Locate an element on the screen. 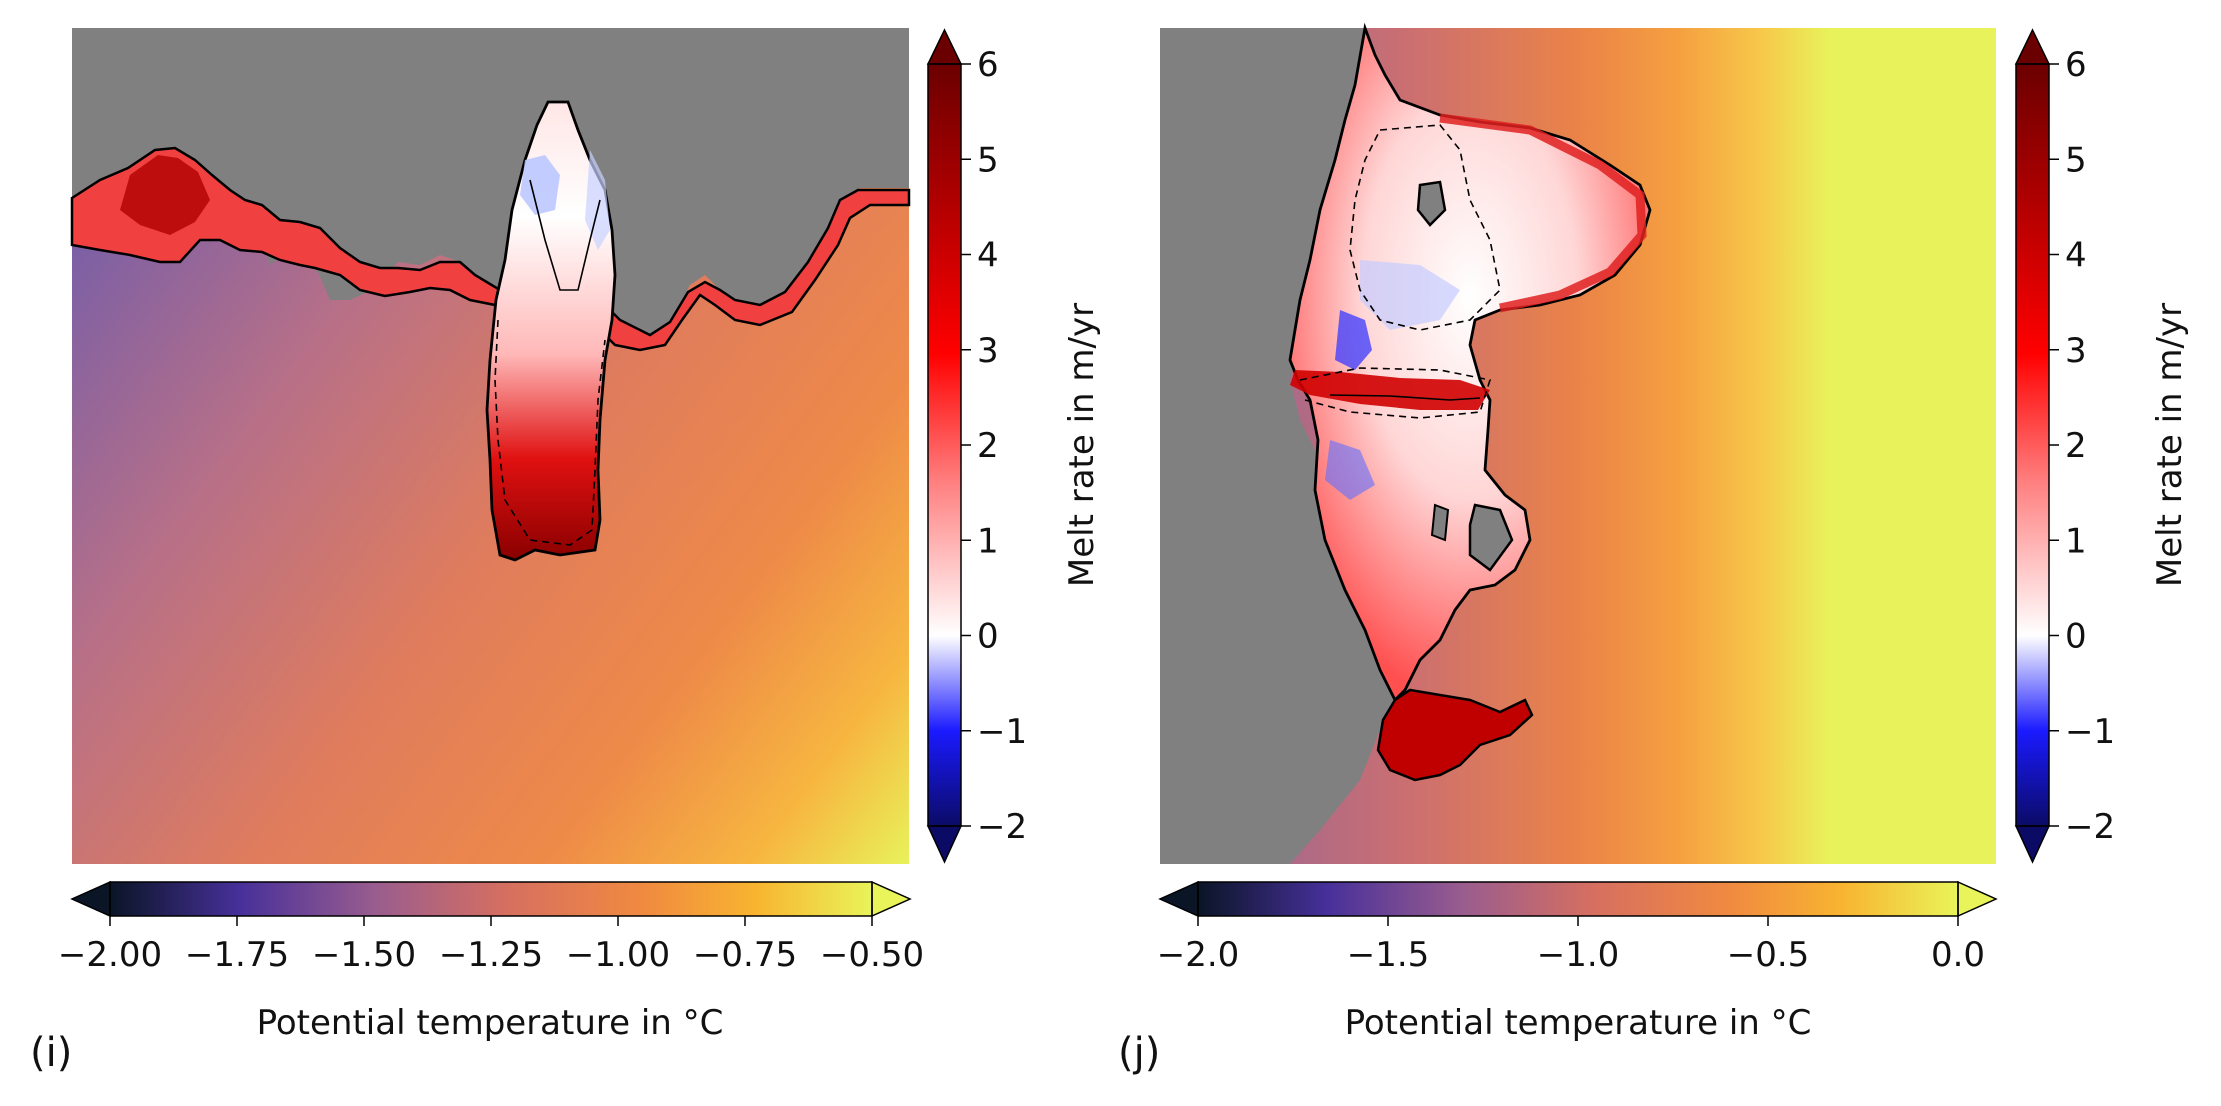  ice-shelf-contour-j is located at coordinates (1405, 397).